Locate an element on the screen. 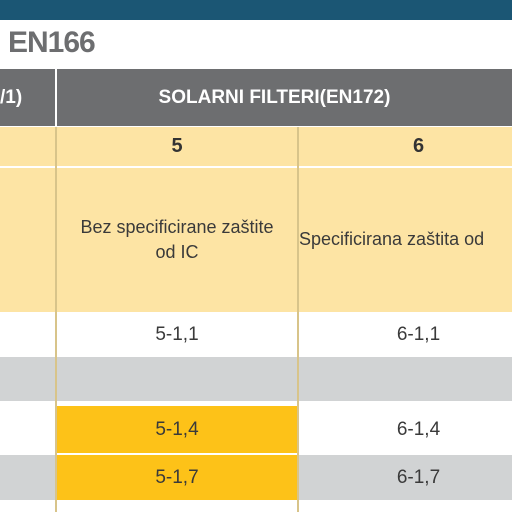  top-bar is located at coordinates (256, 10).